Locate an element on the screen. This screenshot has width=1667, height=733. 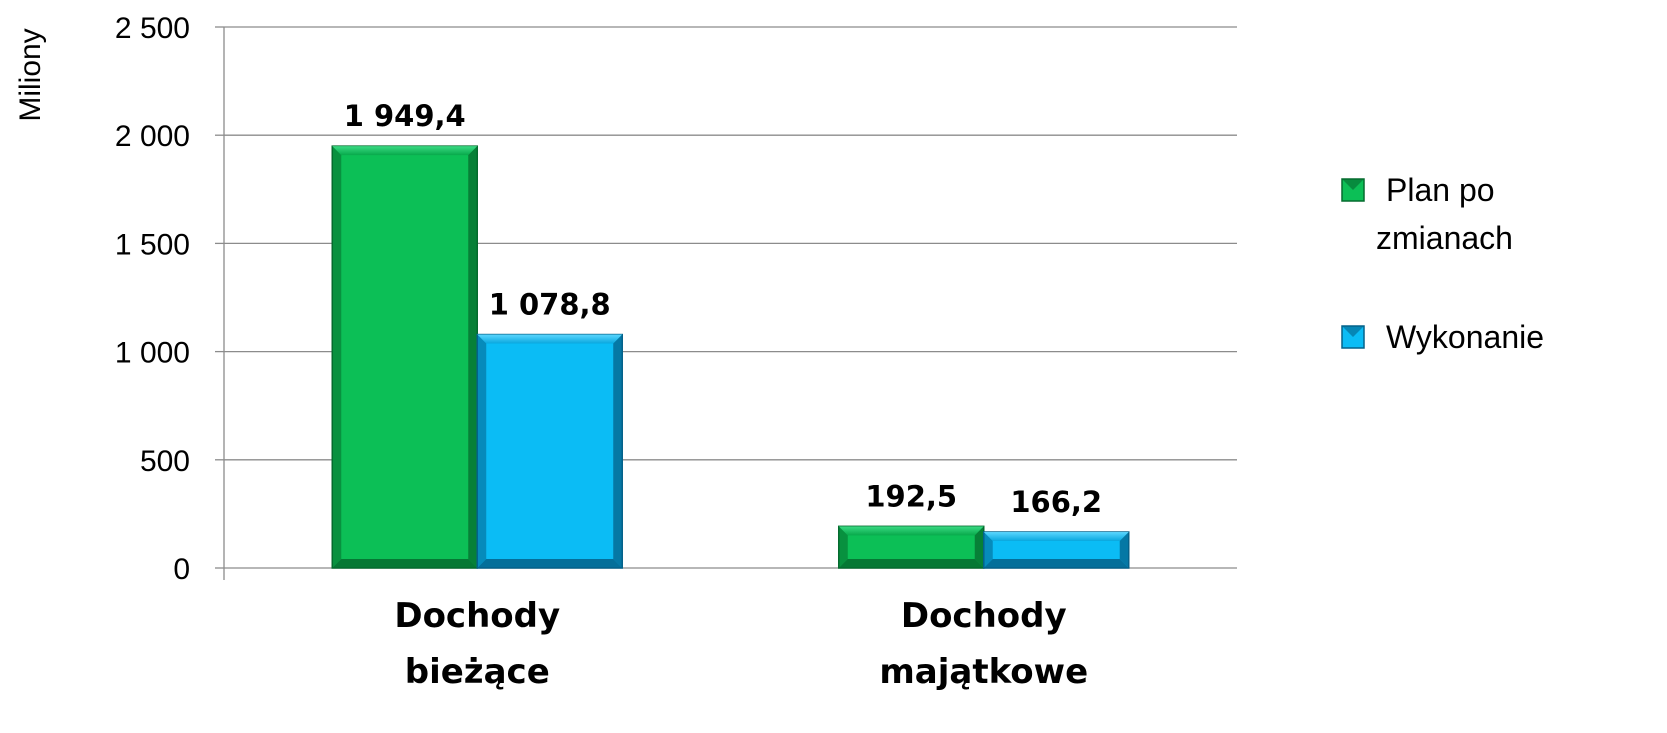
y-tick-label: 1 000 is located at coordinates (152, 353).